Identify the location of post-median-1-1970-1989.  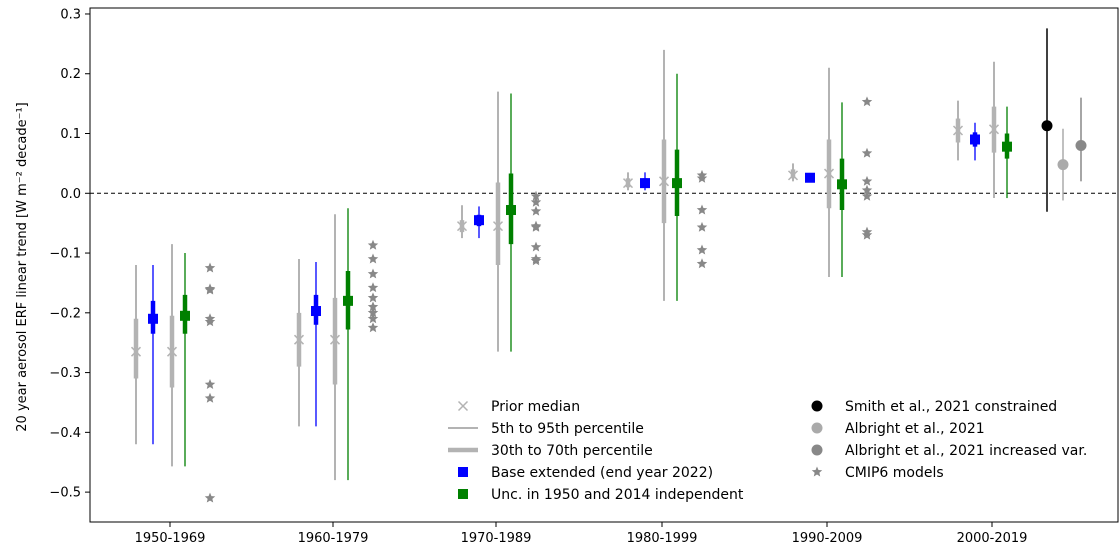
(511, 210).